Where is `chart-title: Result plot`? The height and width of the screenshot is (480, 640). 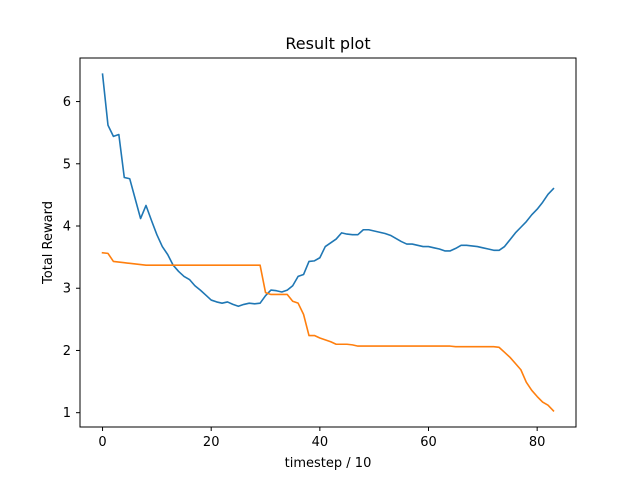
chart-title: Result plot is located at coordinates (327, 43).